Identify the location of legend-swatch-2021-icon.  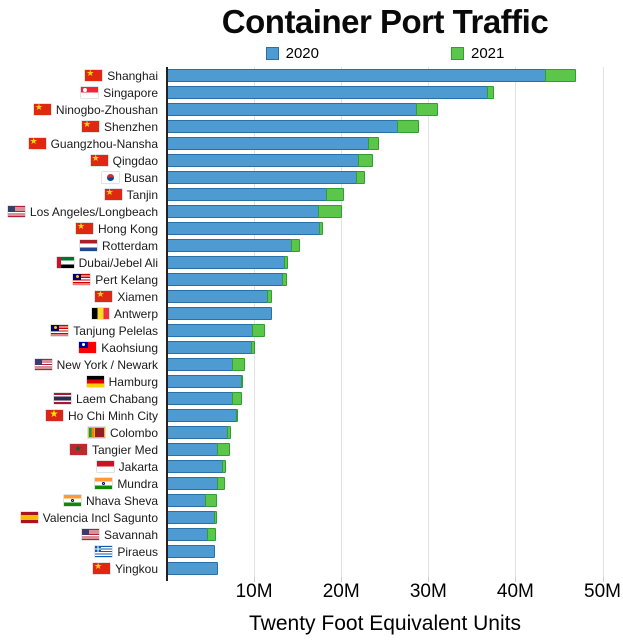
(457, 53).